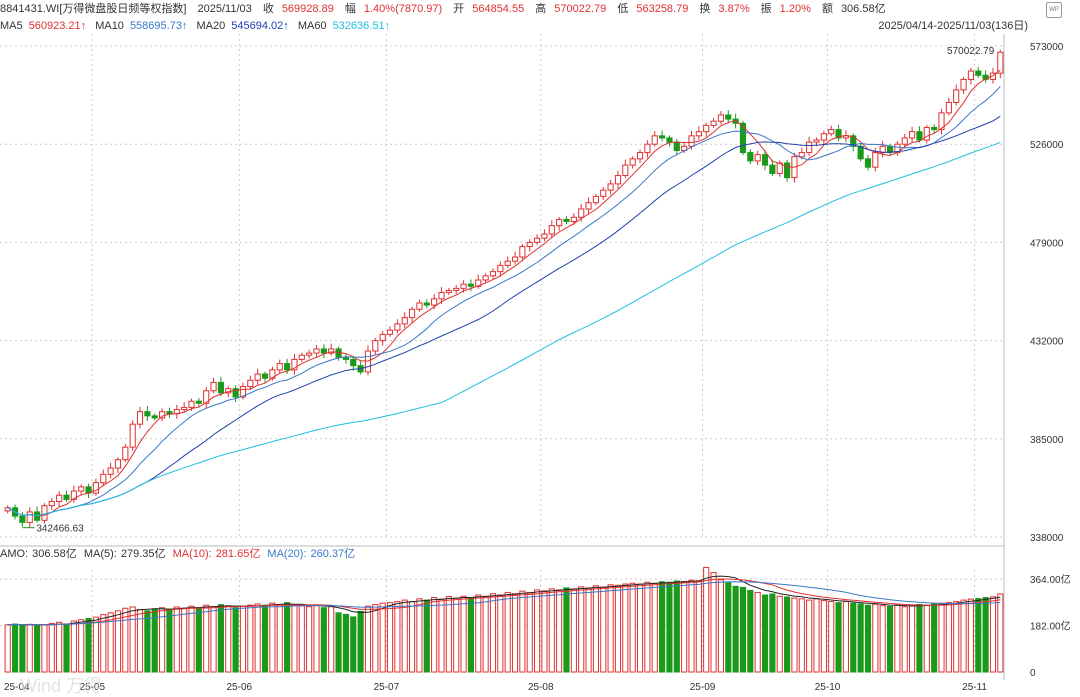 The width and height of the screenshot is (1080, 697). Describe the element at coordinates (158, 26) in the screenshot. I see `ma10-value: 558695.73↑` at that location.